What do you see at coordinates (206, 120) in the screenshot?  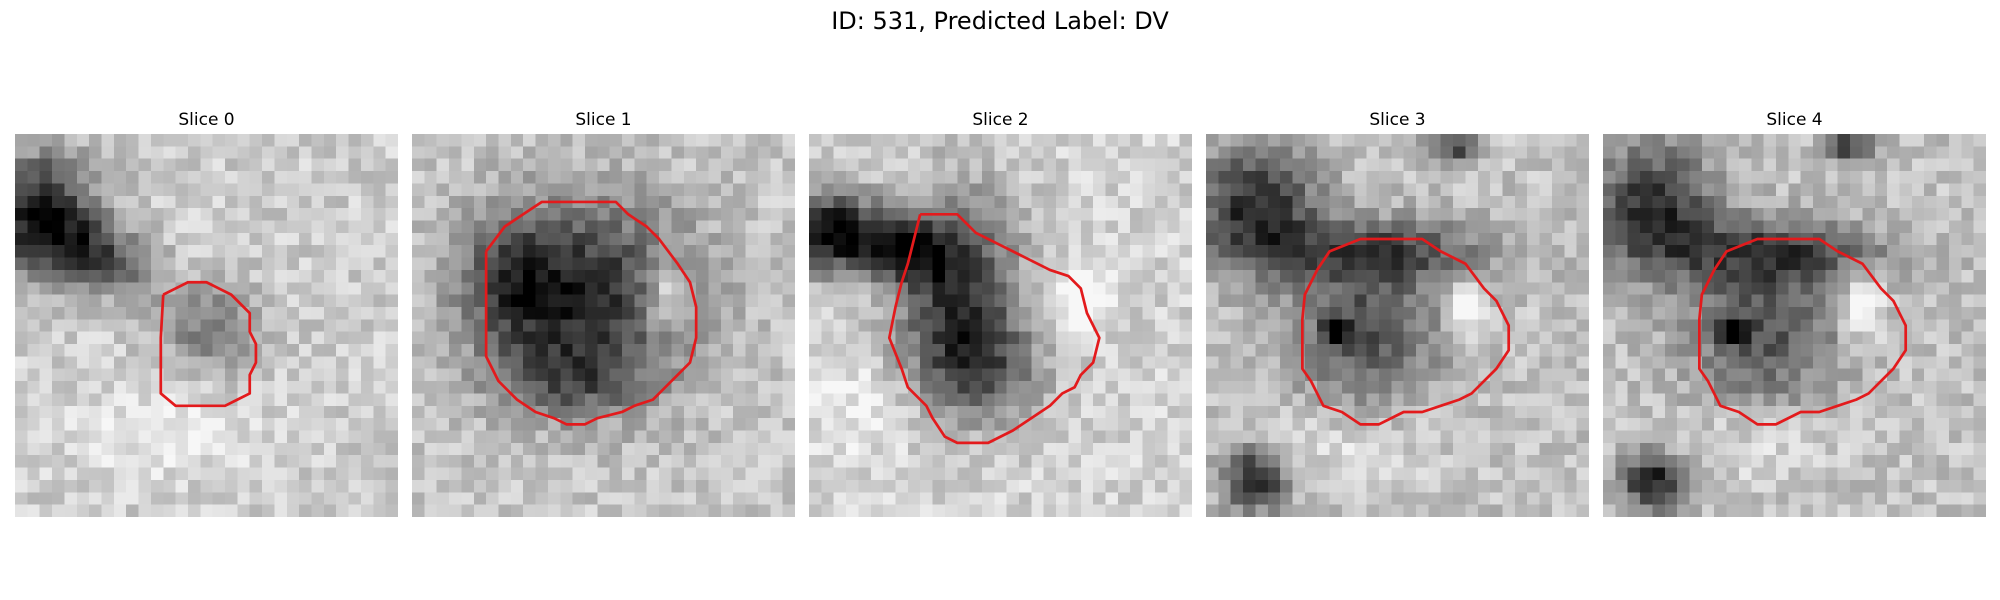 I see `slice-title-0: Slice 0` at bounding box center [206, 120].